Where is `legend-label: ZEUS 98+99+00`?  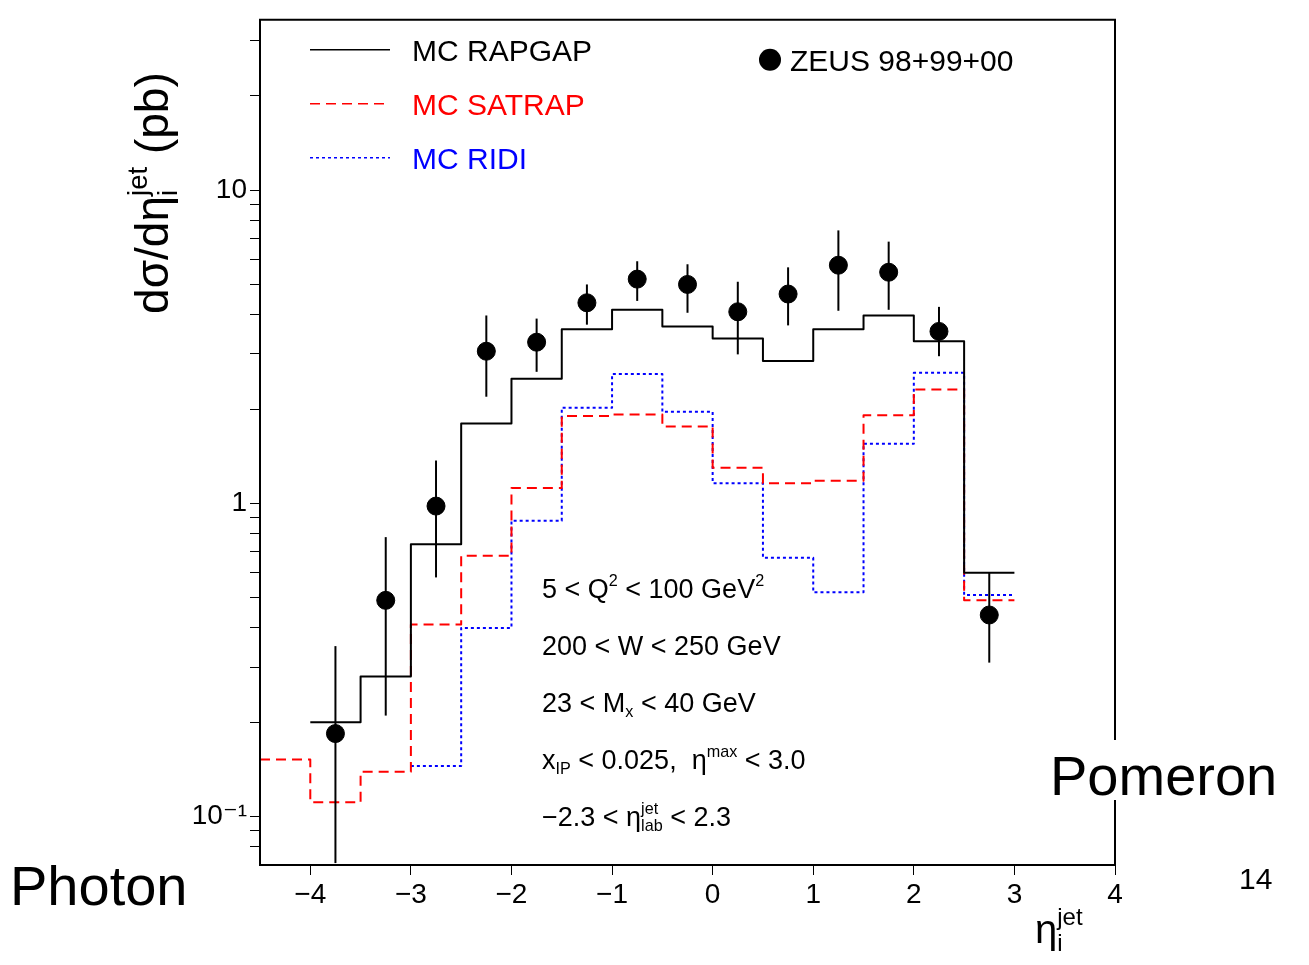
legend-label: ZEUS 98+99+00 is located at coordinates (902, 60).